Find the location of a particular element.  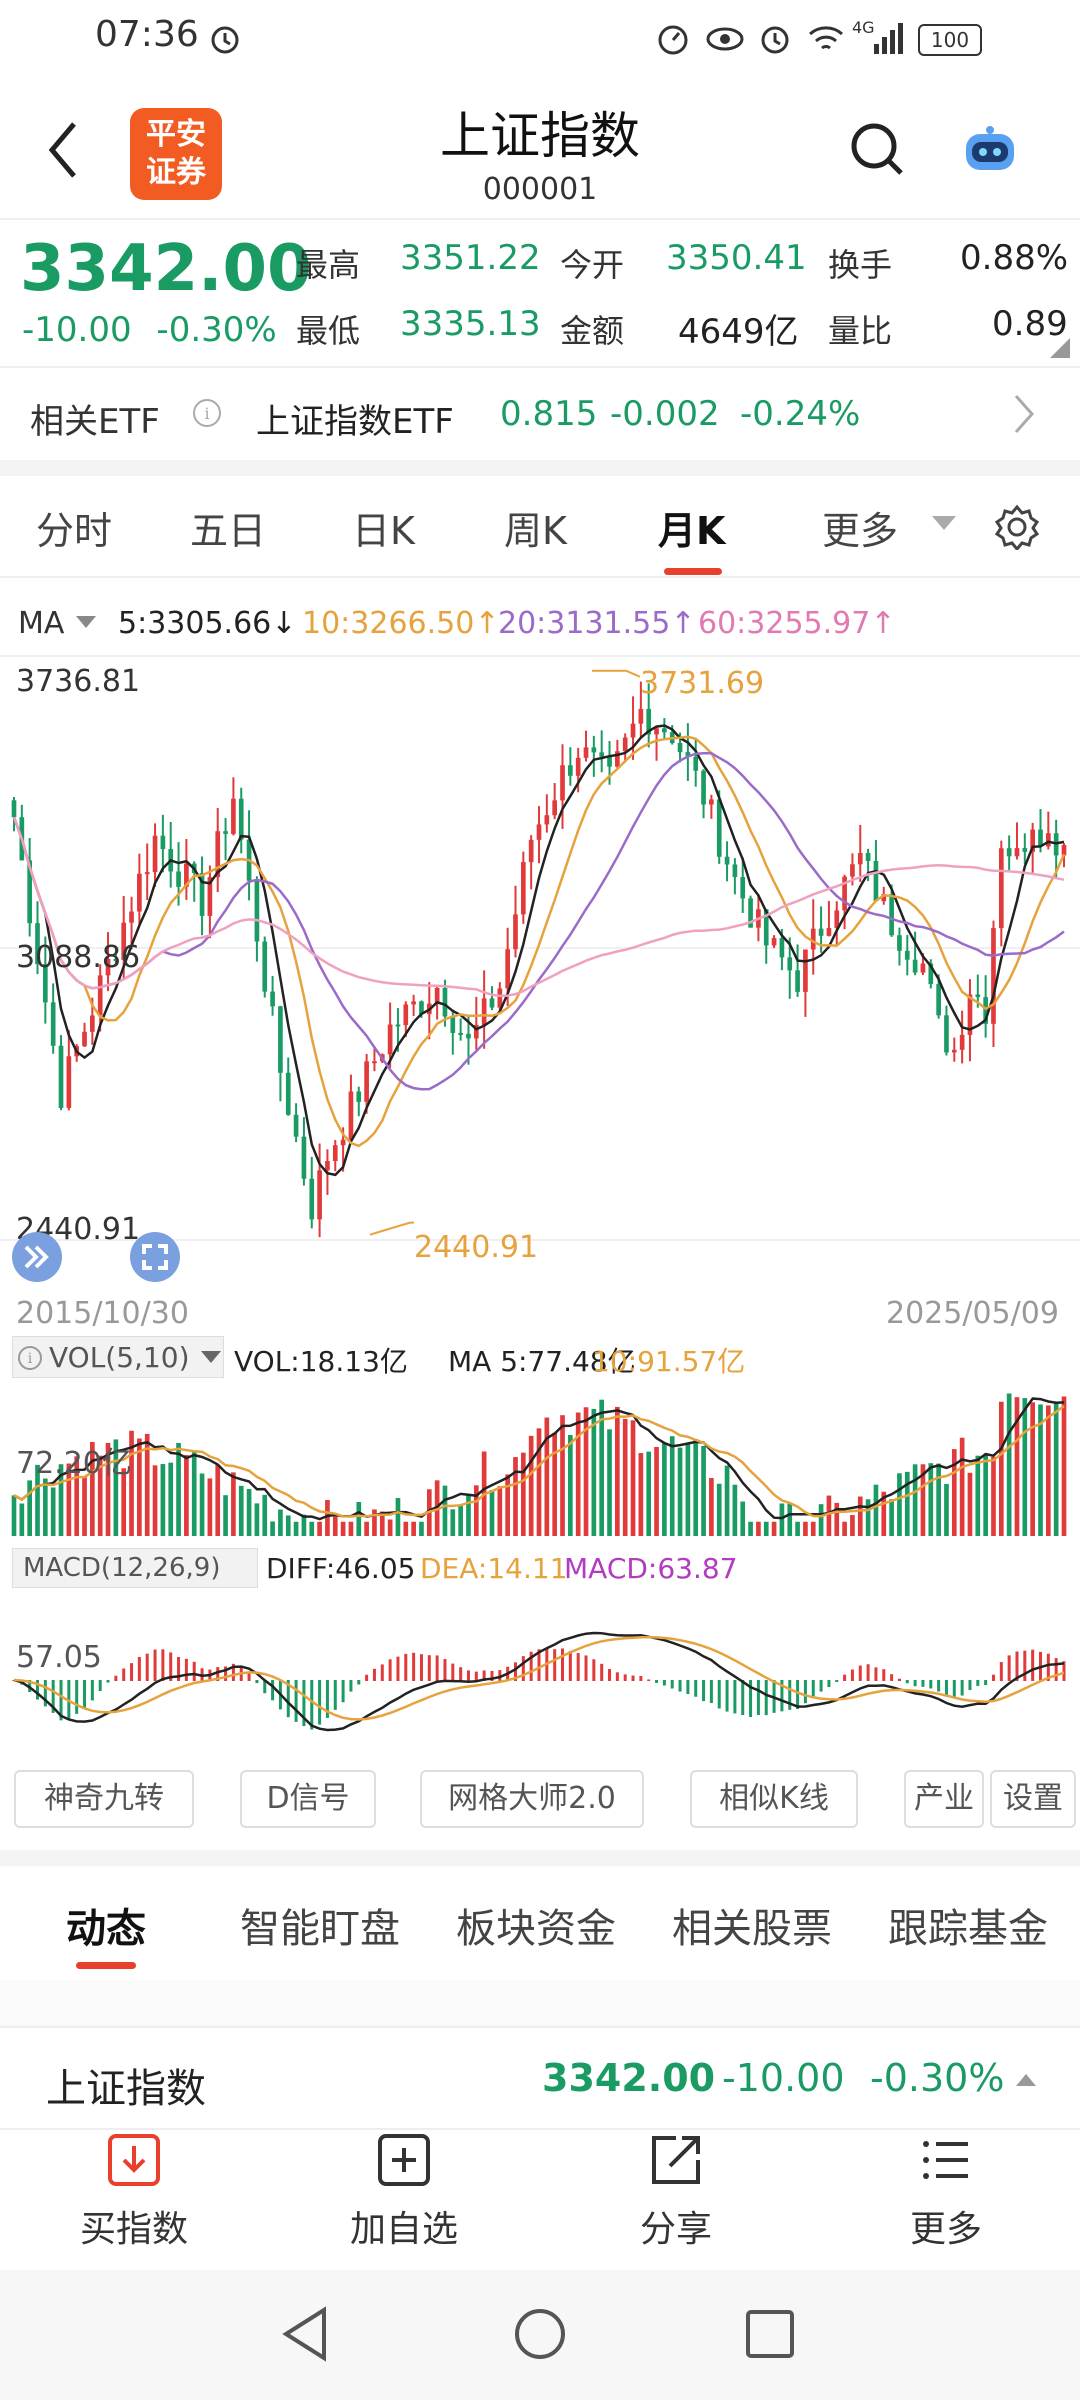

fullscreen-button is located at coordinates (155, 1257).